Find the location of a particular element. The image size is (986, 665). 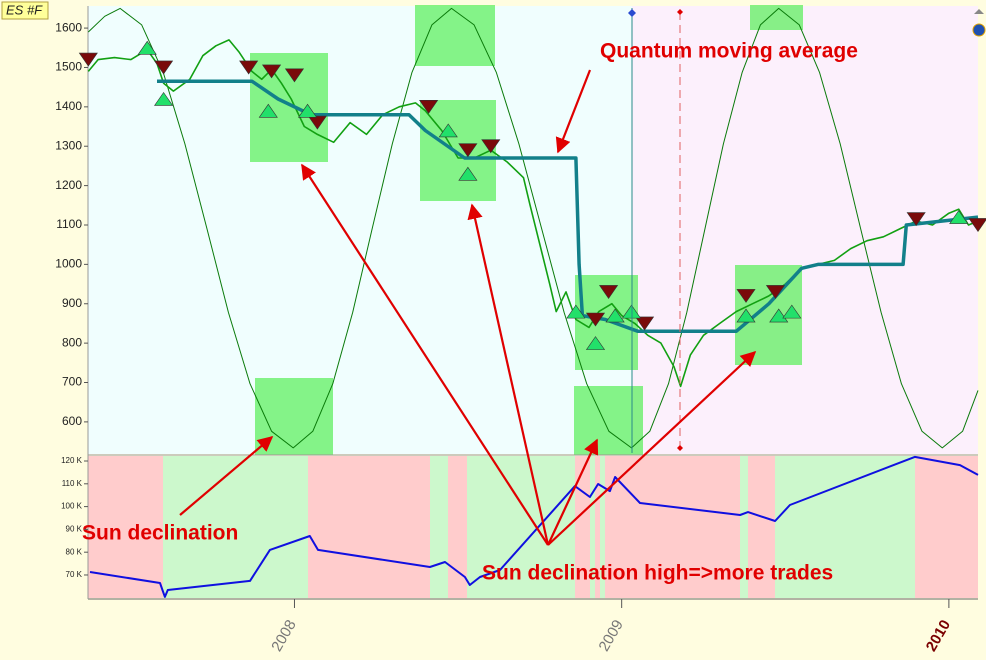

symbol-box is located at coordinates (25, 10).